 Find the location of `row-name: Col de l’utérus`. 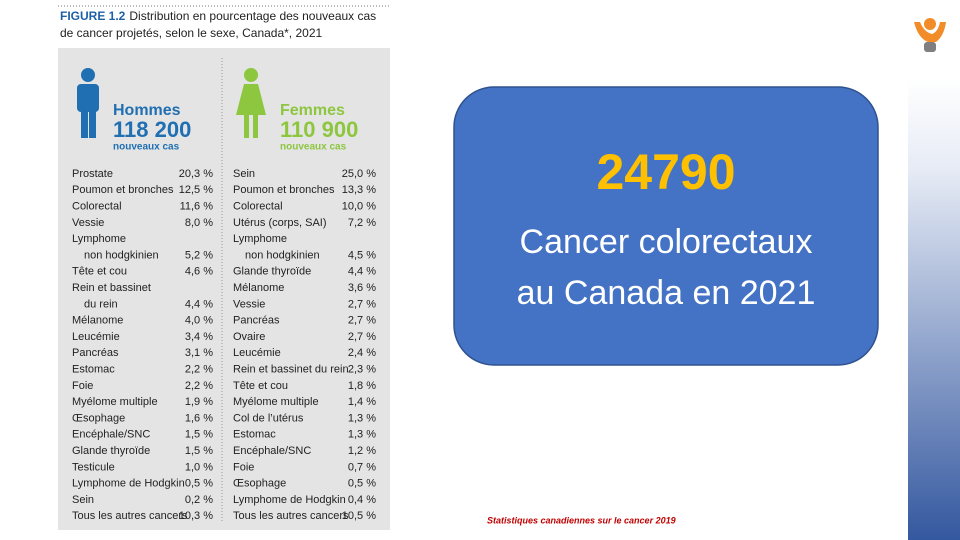

row-name: Col de l’utérus is located at coordinates (268, 418).